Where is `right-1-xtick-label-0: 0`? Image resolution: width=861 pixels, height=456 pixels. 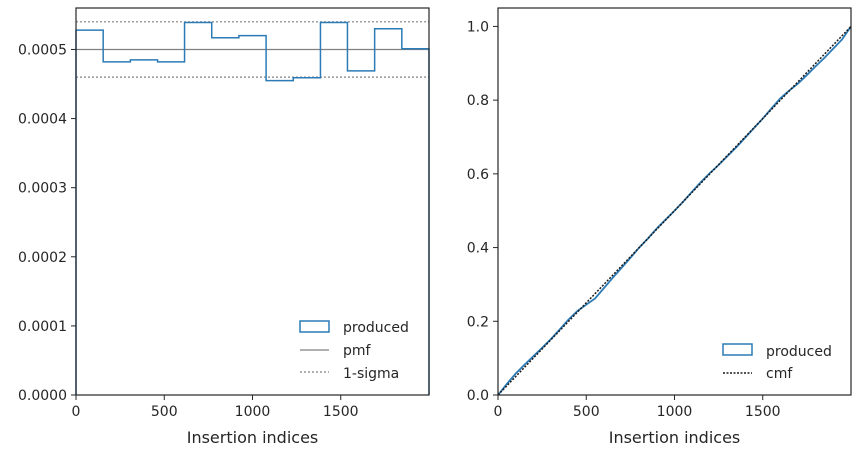
right-1-xtick-label-0: 0 is located at coordinates (498, 412).